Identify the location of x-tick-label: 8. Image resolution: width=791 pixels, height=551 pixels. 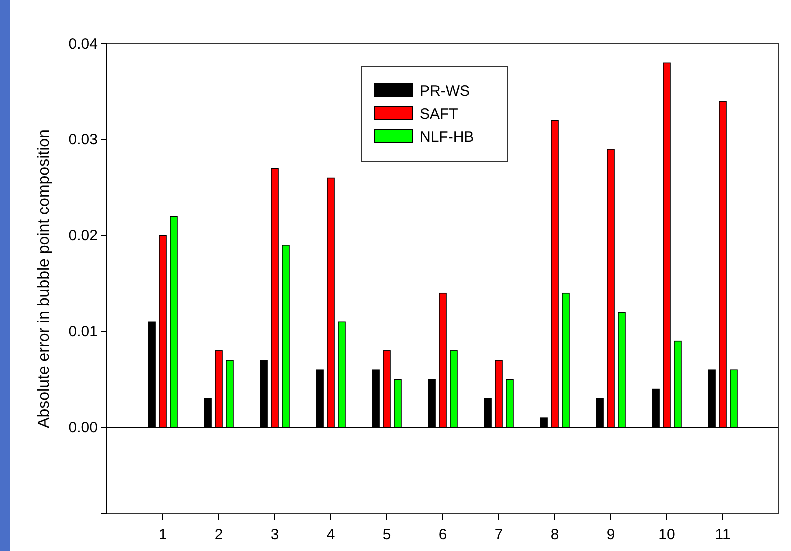
(555, 535).